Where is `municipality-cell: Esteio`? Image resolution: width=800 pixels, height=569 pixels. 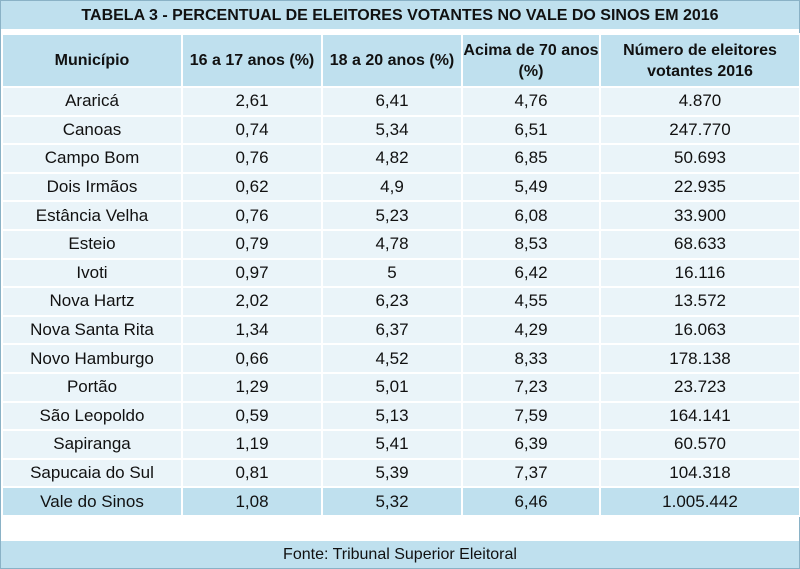 municipality-cell: Esteio is located at coordinates (92, 244).